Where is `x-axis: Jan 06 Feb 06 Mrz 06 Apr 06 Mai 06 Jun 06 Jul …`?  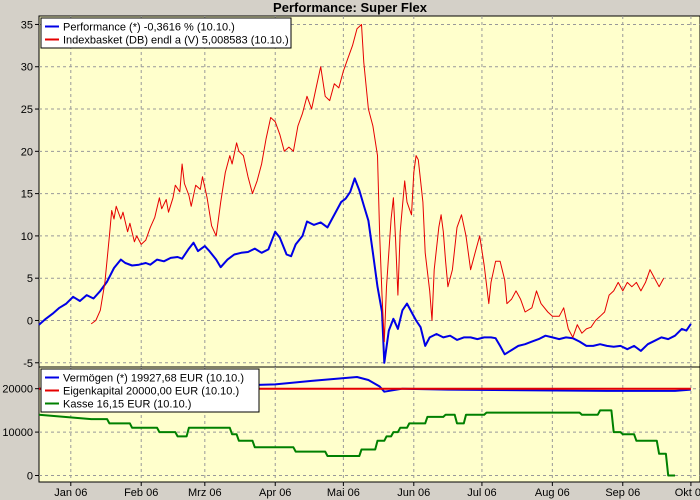 x-axis: Jan 06 Feb 06 Mrz 06 Apr 06 Mai 06 Jun 06 Jul … is located at coordinates (377, 490).